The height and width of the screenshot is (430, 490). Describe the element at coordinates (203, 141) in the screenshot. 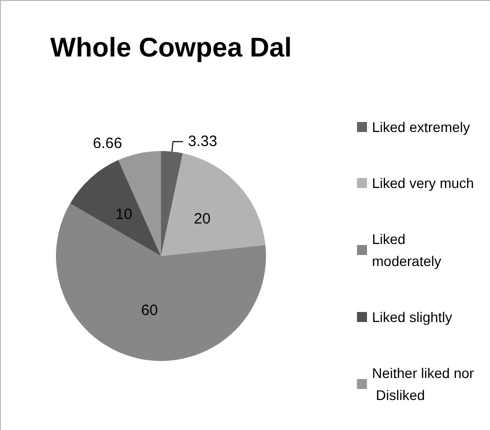

I see `data-label: 3.33` at that location.